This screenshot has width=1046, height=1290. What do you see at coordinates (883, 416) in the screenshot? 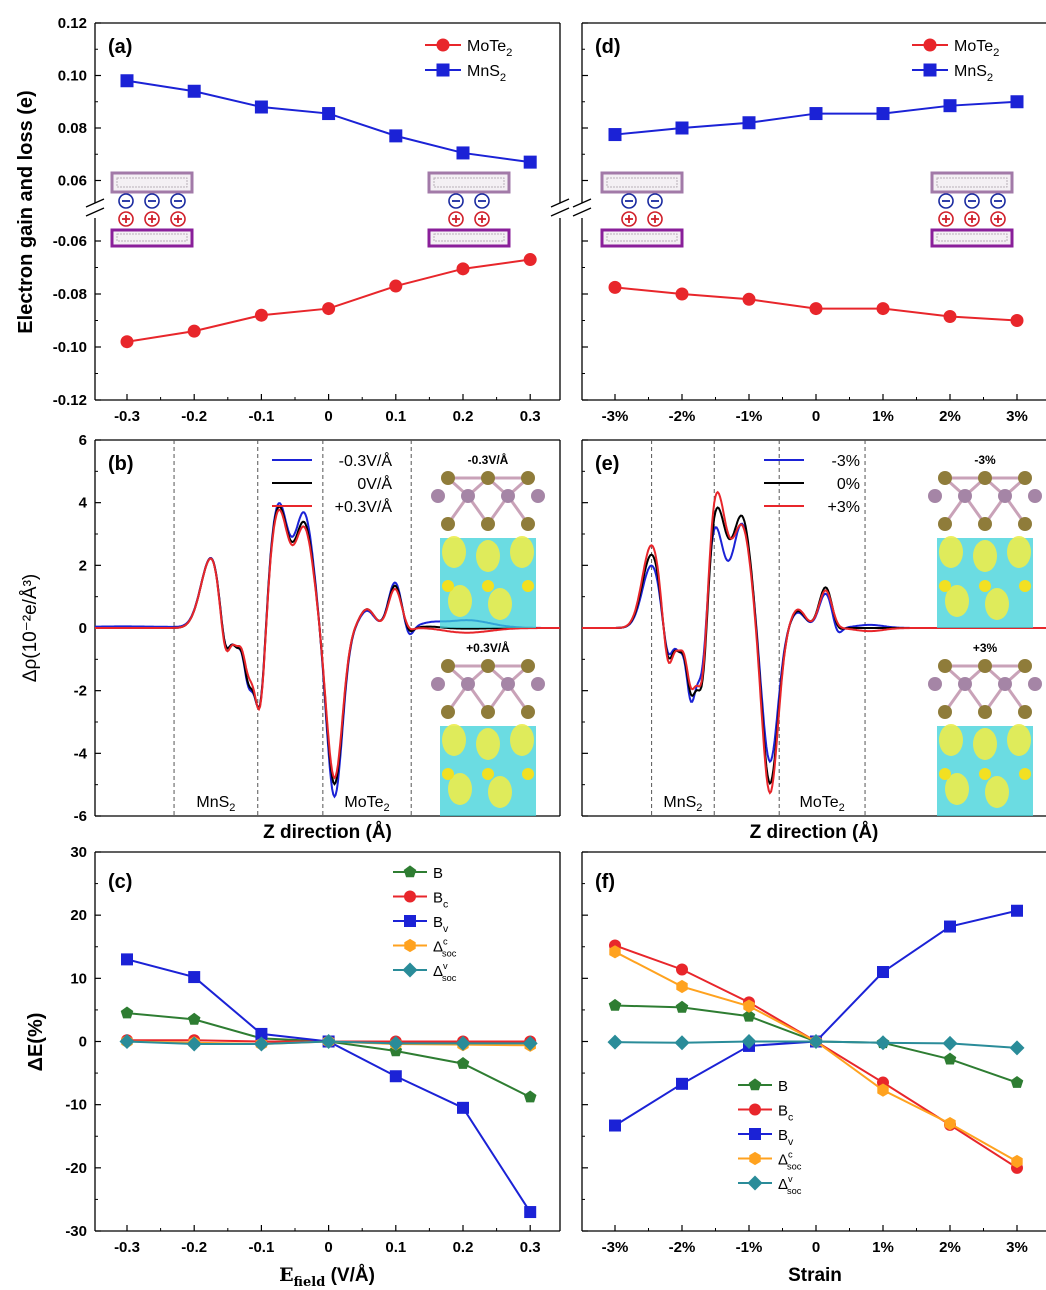
I see `x-tick-label: 1%` at bounding box center [883, 416].